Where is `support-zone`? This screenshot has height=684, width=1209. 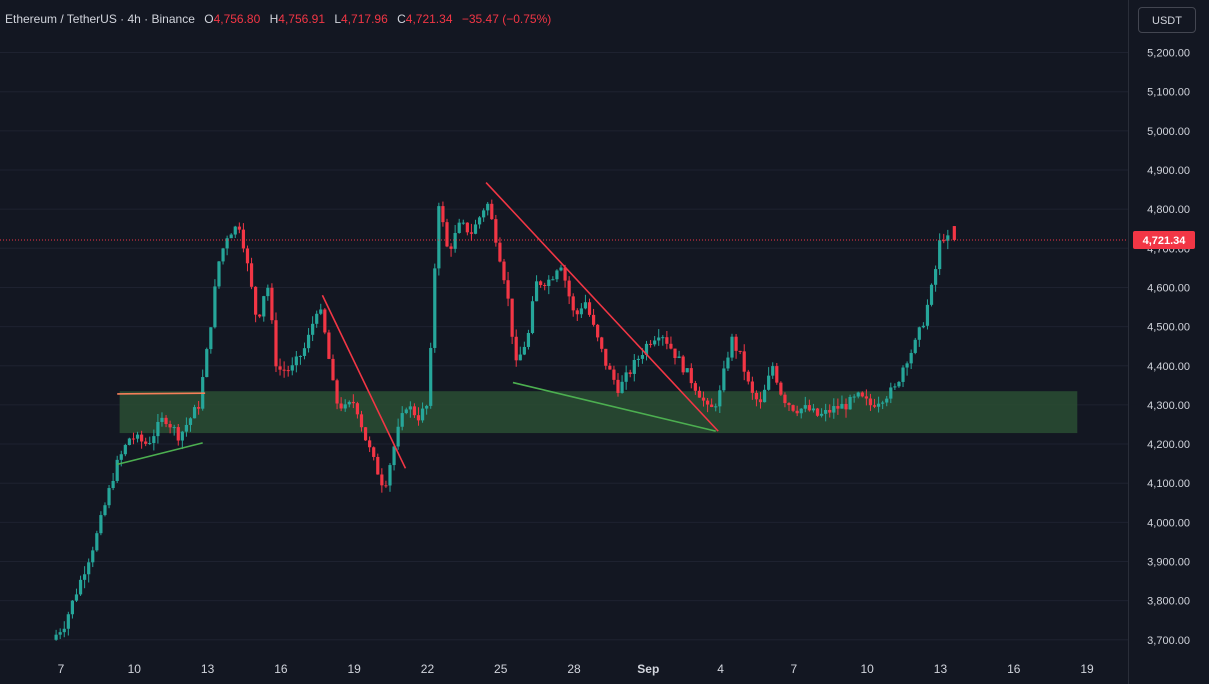
support-zone is located at coordinates (598, 412).